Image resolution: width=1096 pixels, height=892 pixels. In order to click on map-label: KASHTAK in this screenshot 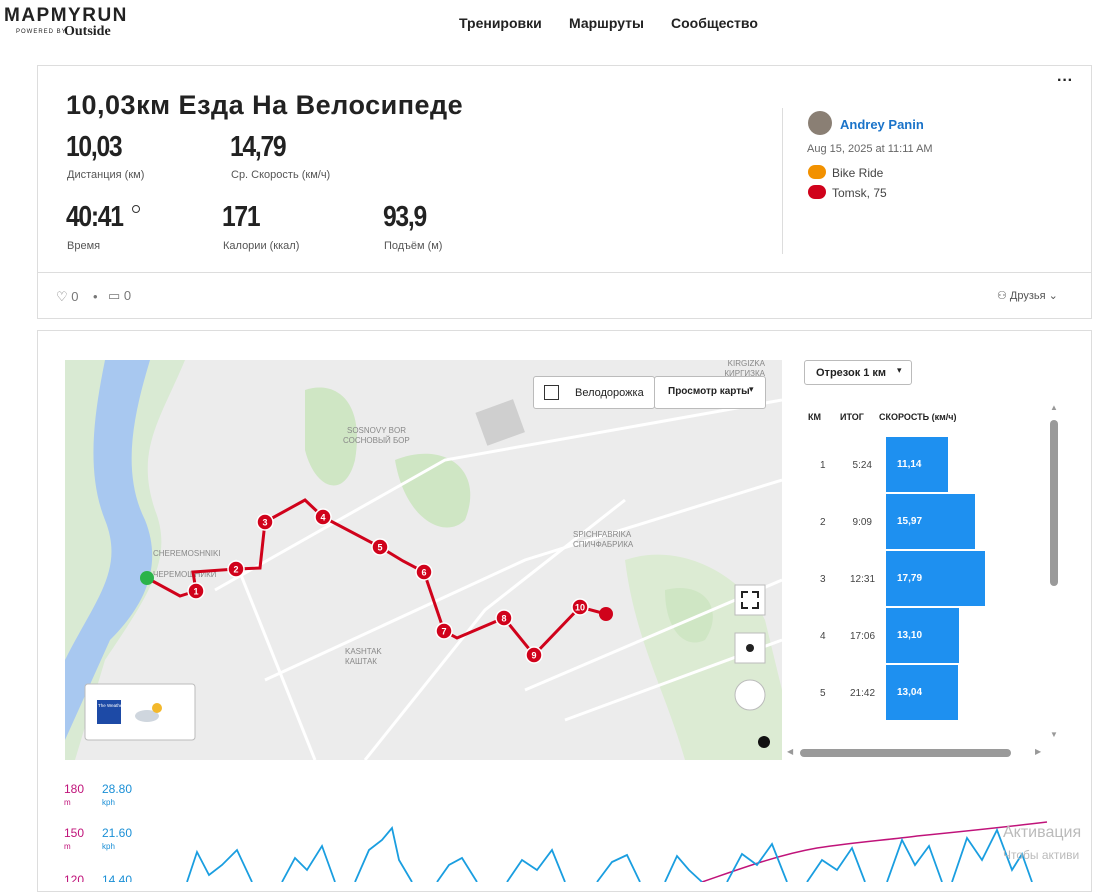, I will do `click(363, 651)`.